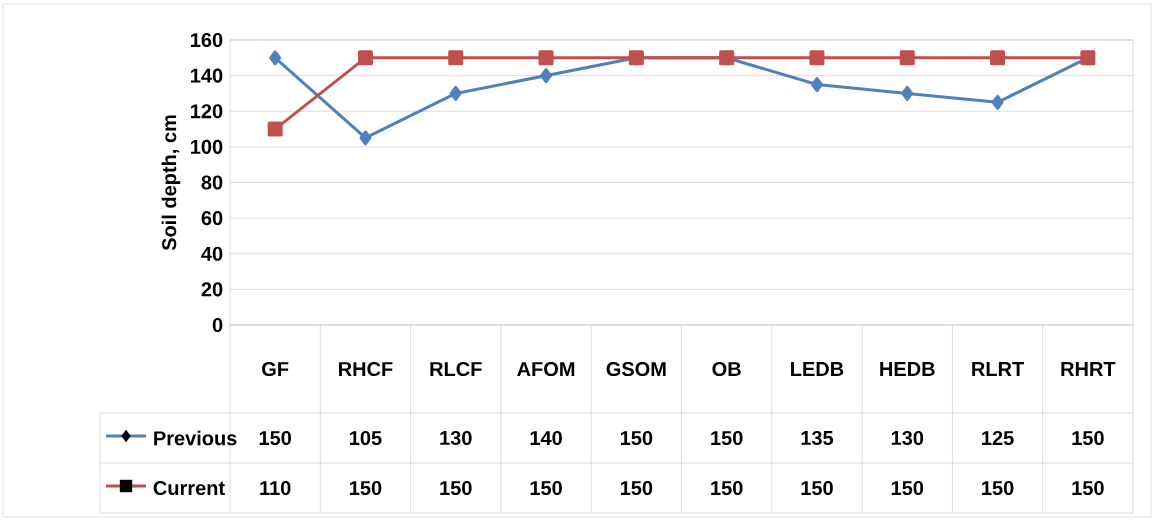  I want to click on data-label: 125, so click(998, 438).